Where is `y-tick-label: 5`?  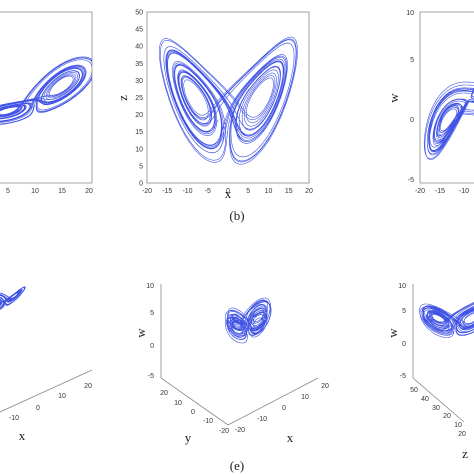 y-tick-label: 5 is located at coordinates (141, 166).